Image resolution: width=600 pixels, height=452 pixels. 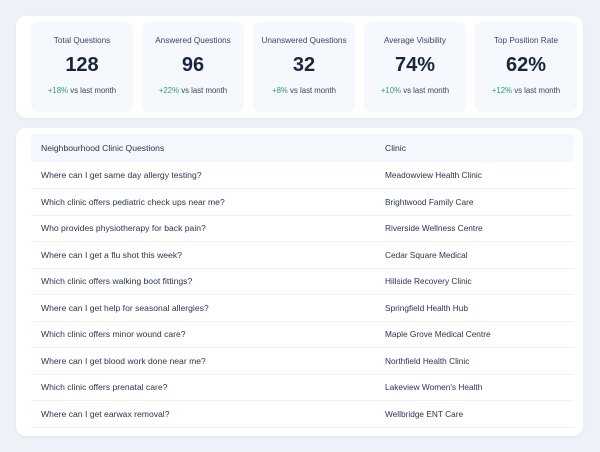 I want to click on clinic-cell: Northfield Health Clinic, so click(x=475, y=361).